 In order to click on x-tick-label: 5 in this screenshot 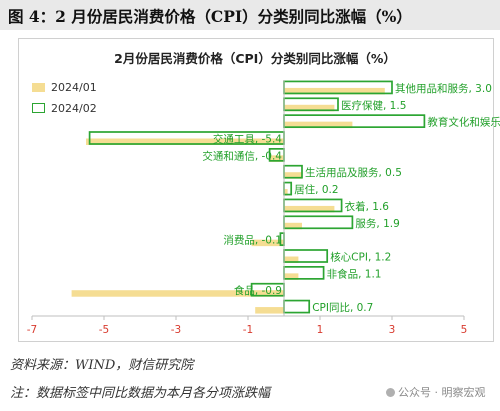, I will do `click(464, 330)`.